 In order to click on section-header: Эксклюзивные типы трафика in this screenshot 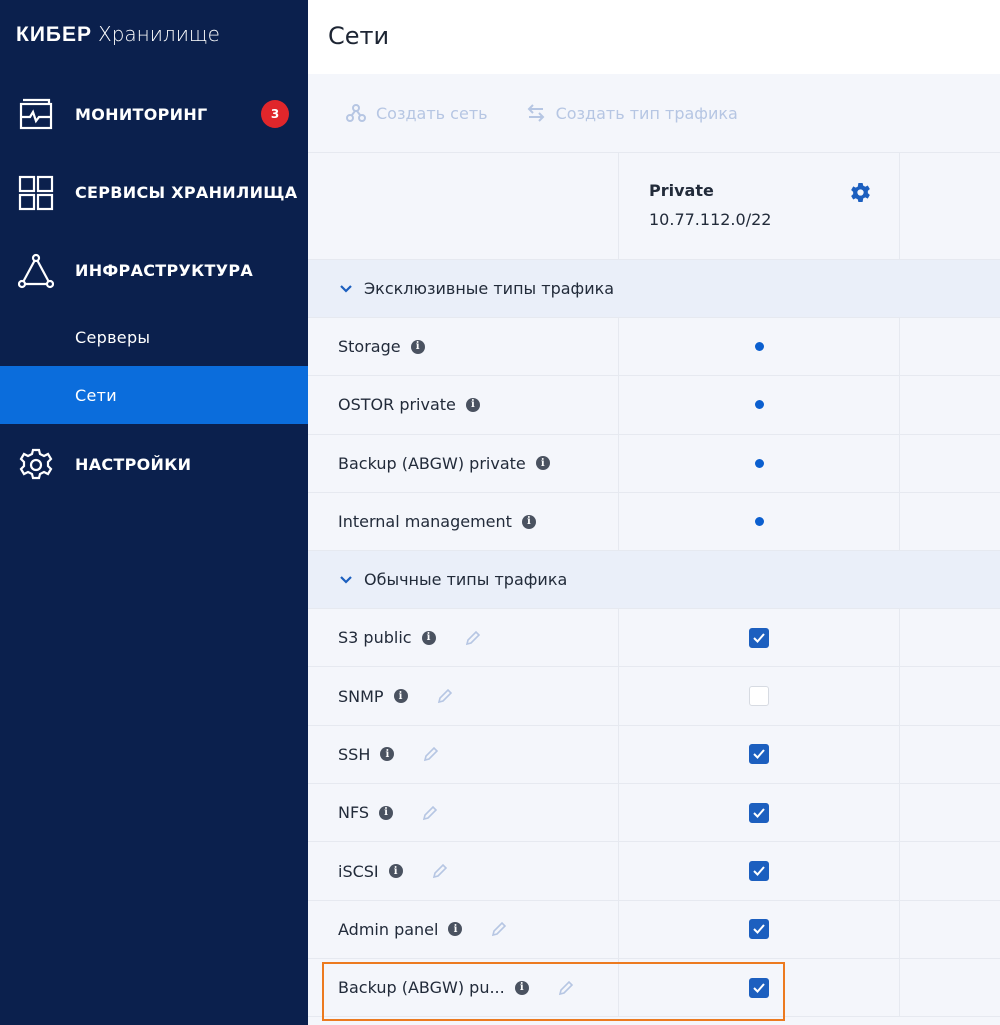, I will do `click(654, 289)`.